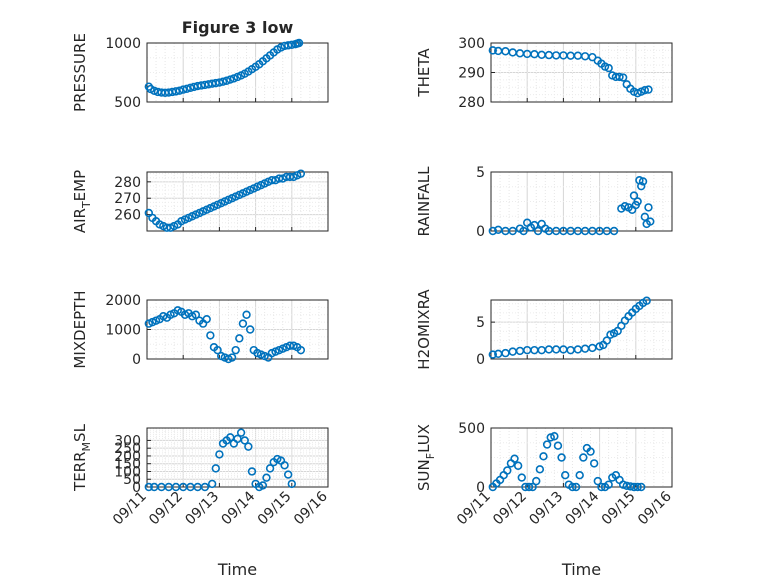  I want to click on y-tick-label: 2000, so click(123, 301).